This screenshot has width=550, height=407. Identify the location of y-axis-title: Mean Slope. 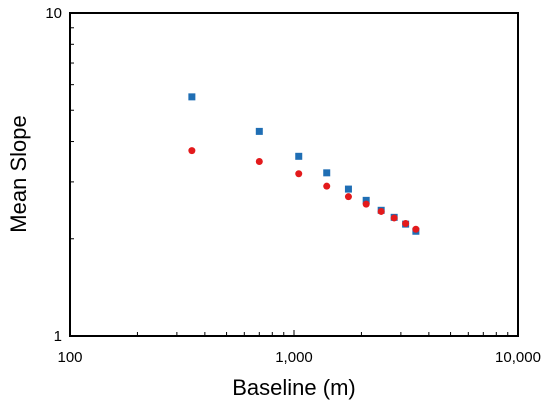
(18, 173).